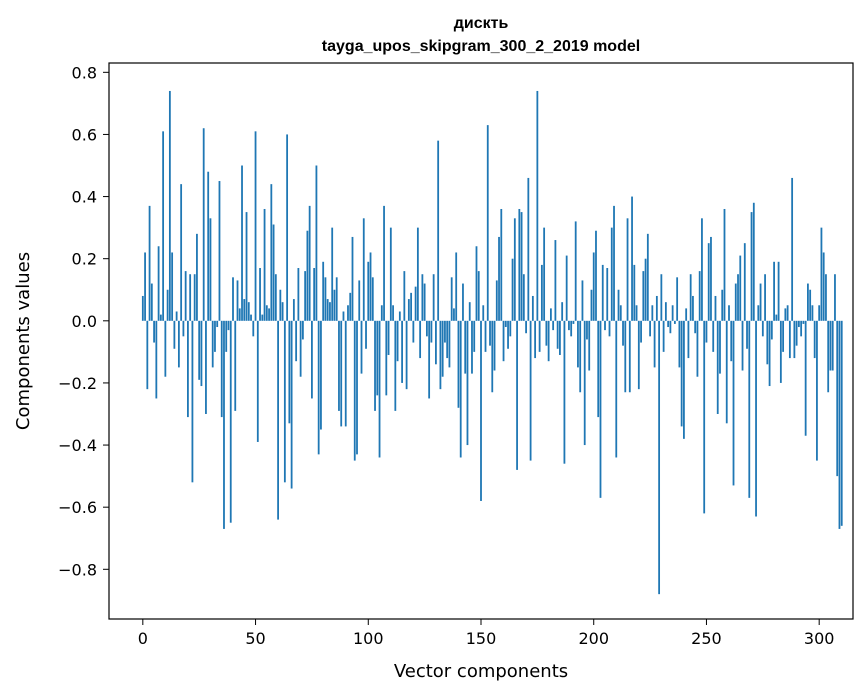  Describe the element at coordinates (84, 259) in the screenshot. I see `y-tick-label: 0.2` at that location.